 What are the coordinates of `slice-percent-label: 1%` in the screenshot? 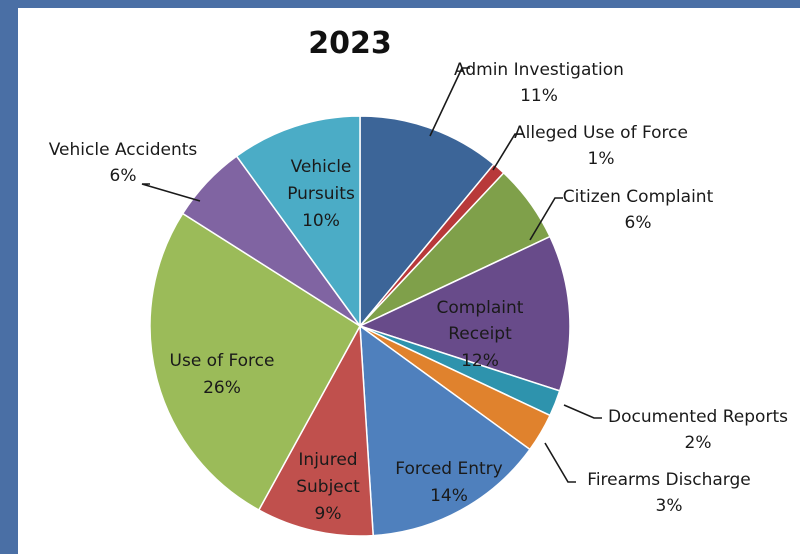 It's located at (601, 159).